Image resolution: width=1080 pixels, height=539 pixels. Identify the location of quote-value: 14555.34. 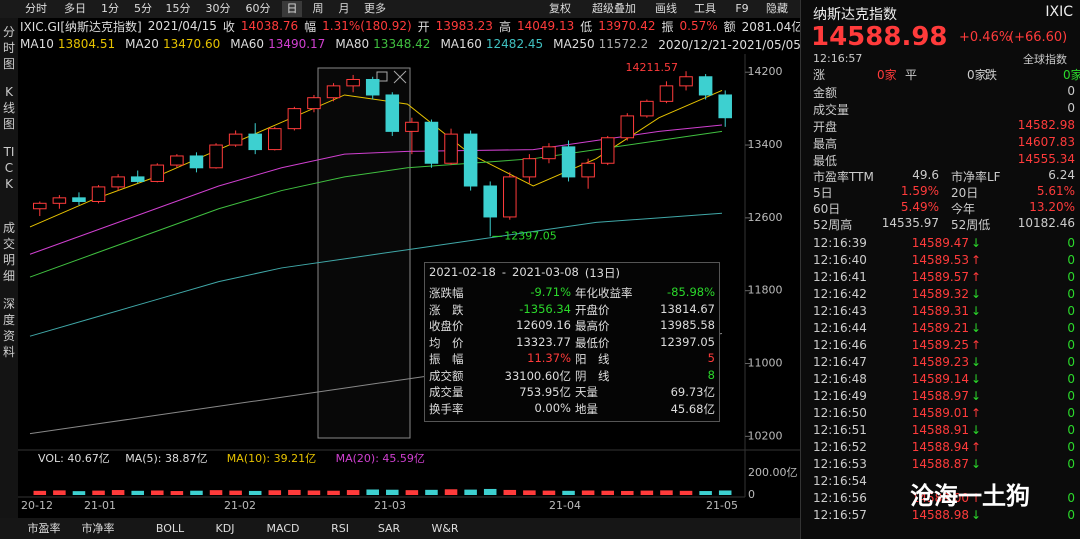
(1046, 159).